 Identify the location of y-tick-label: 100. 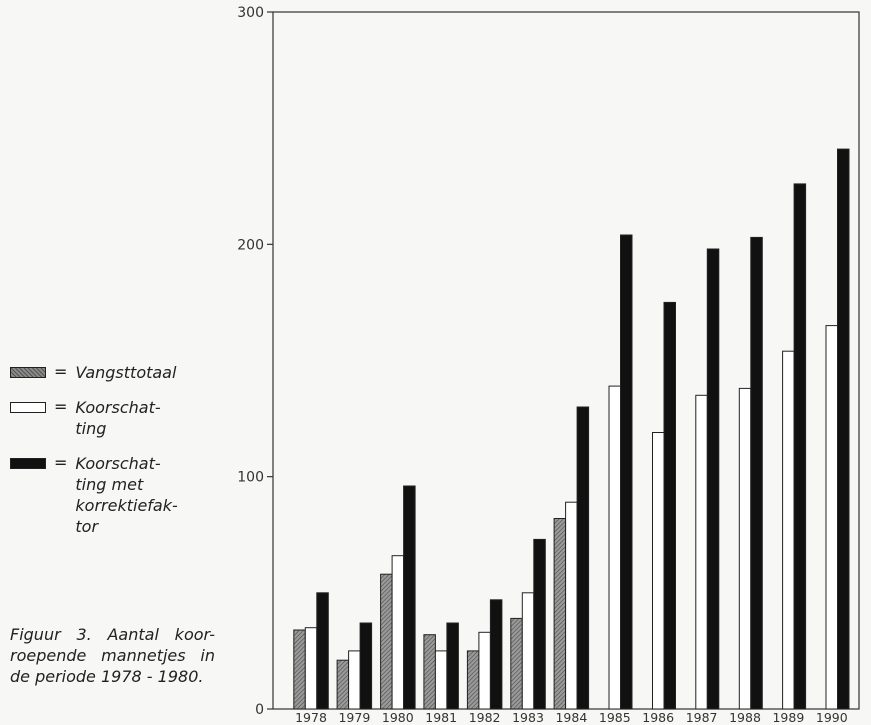
(250, 478).